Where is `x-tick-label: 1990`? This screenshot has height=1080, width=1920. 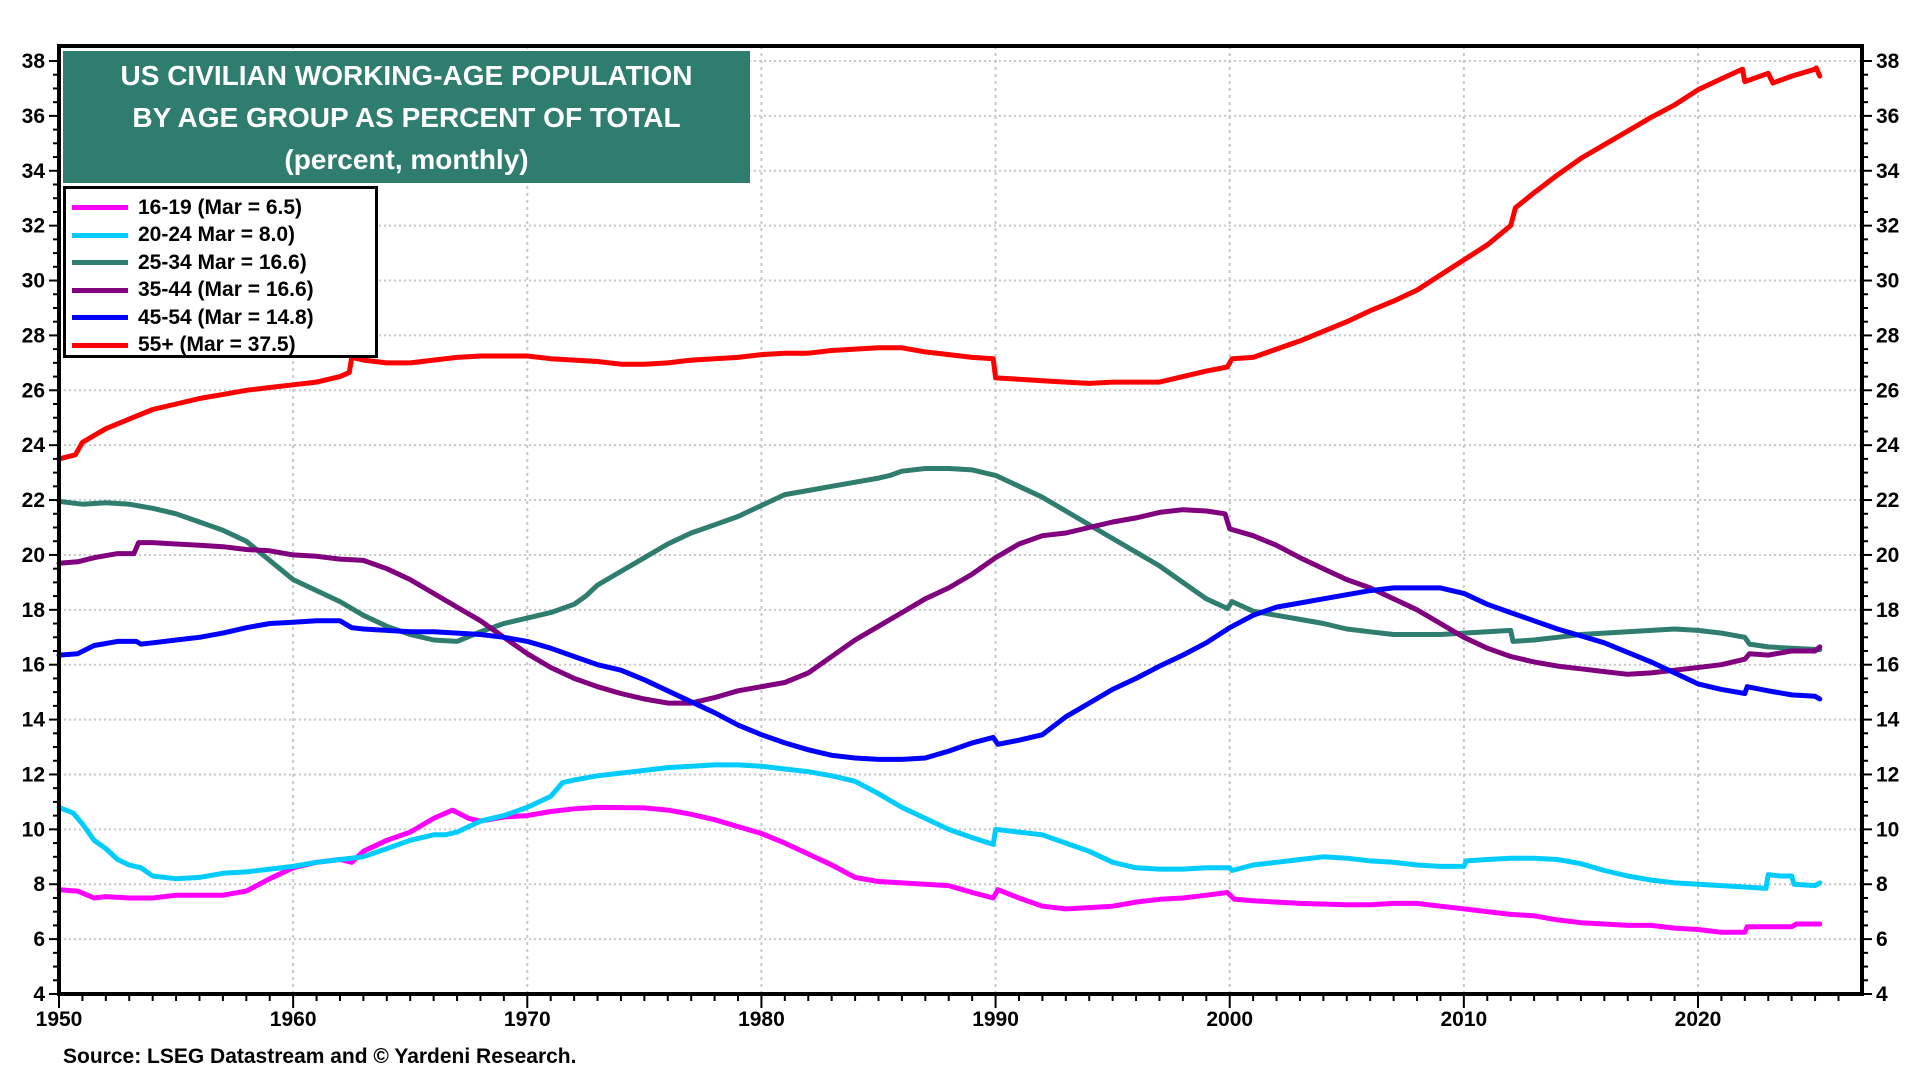 x-tick-label: 1990 is located at coordinates (995, 1019).